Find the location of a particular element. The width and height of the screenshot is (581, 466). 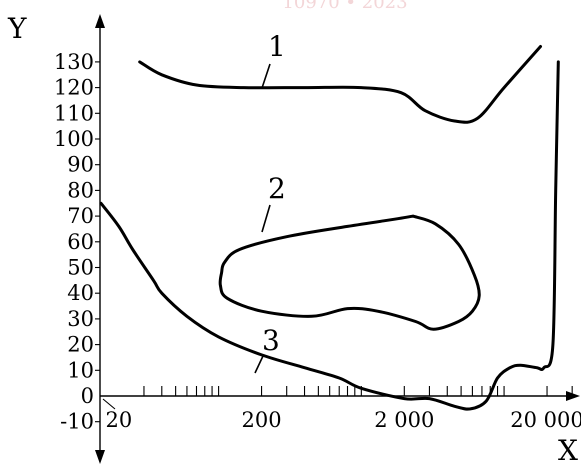

curve-label-3: 3 is located at coordinates (271, 340).